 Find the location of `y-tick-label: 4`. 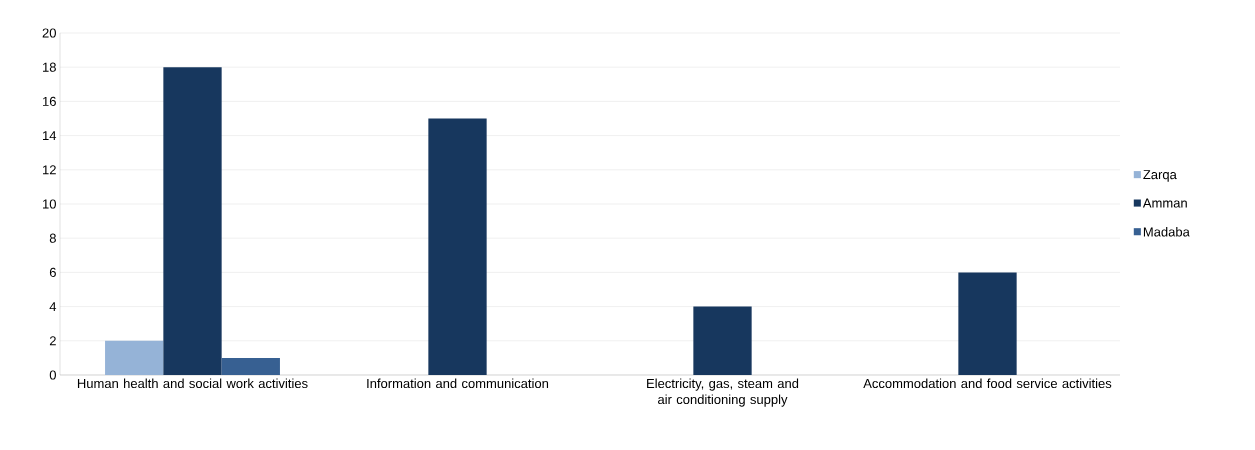

y-tick-label: 4 is located at coordinates (53, 307).